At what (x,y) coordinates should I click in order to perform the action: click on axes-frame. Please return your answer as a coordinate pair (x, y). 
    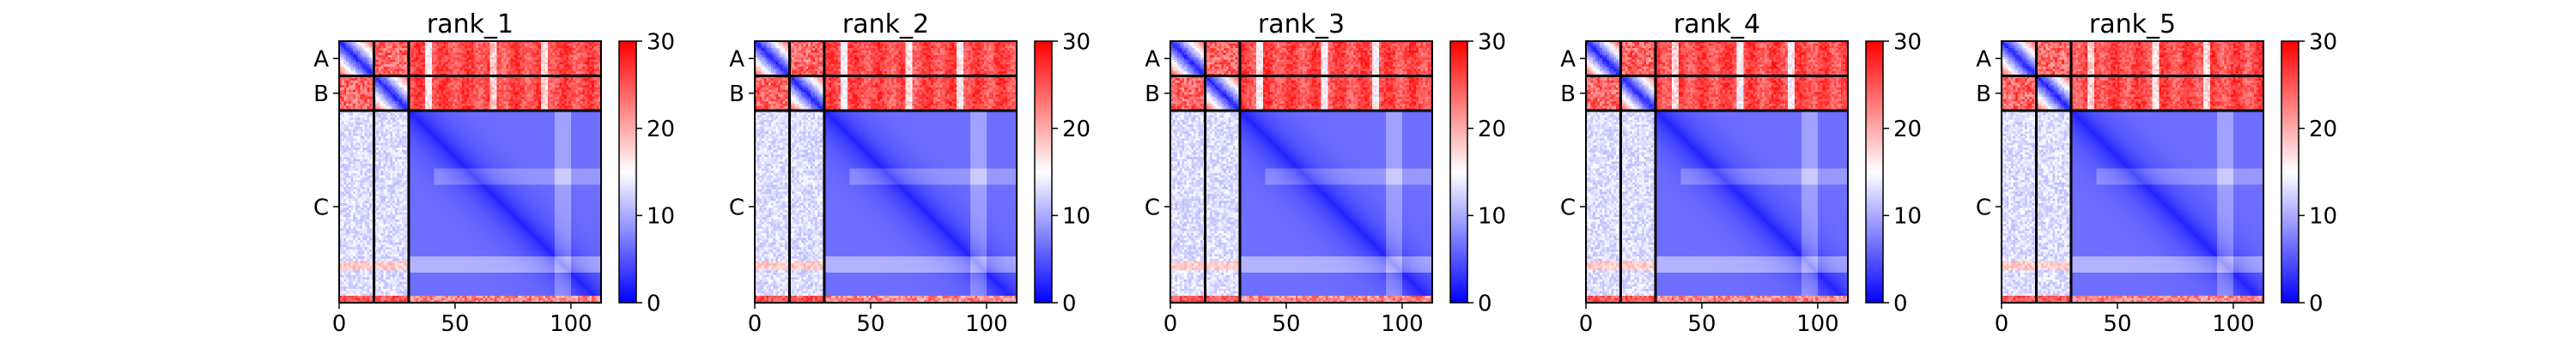
    Looking at the image, I should click on (886, 172).